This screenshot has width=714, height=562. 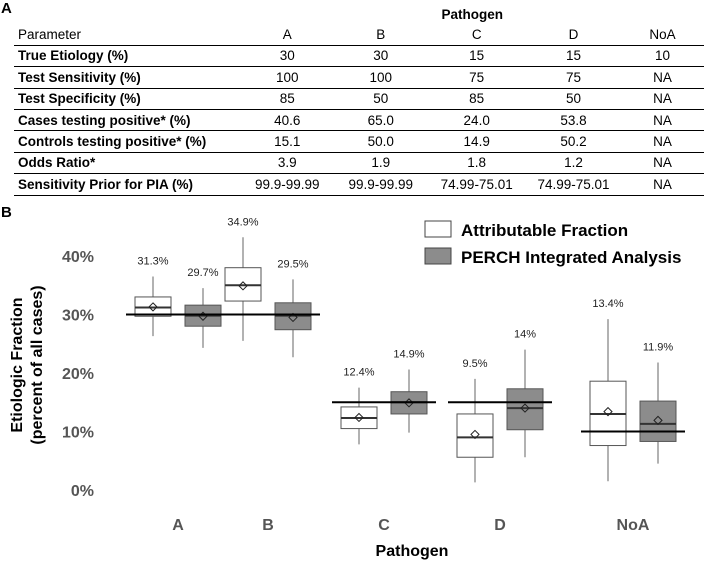 I want to click on value-cell: 65.0, so click(x=381, y=120).